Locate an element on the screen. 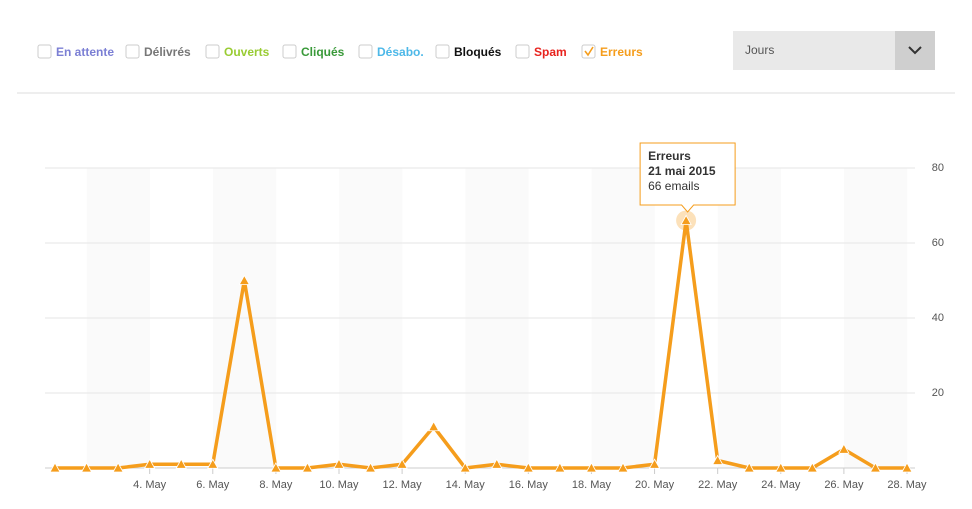  y-tick-label: 40 is located at coordinates (938, 318).